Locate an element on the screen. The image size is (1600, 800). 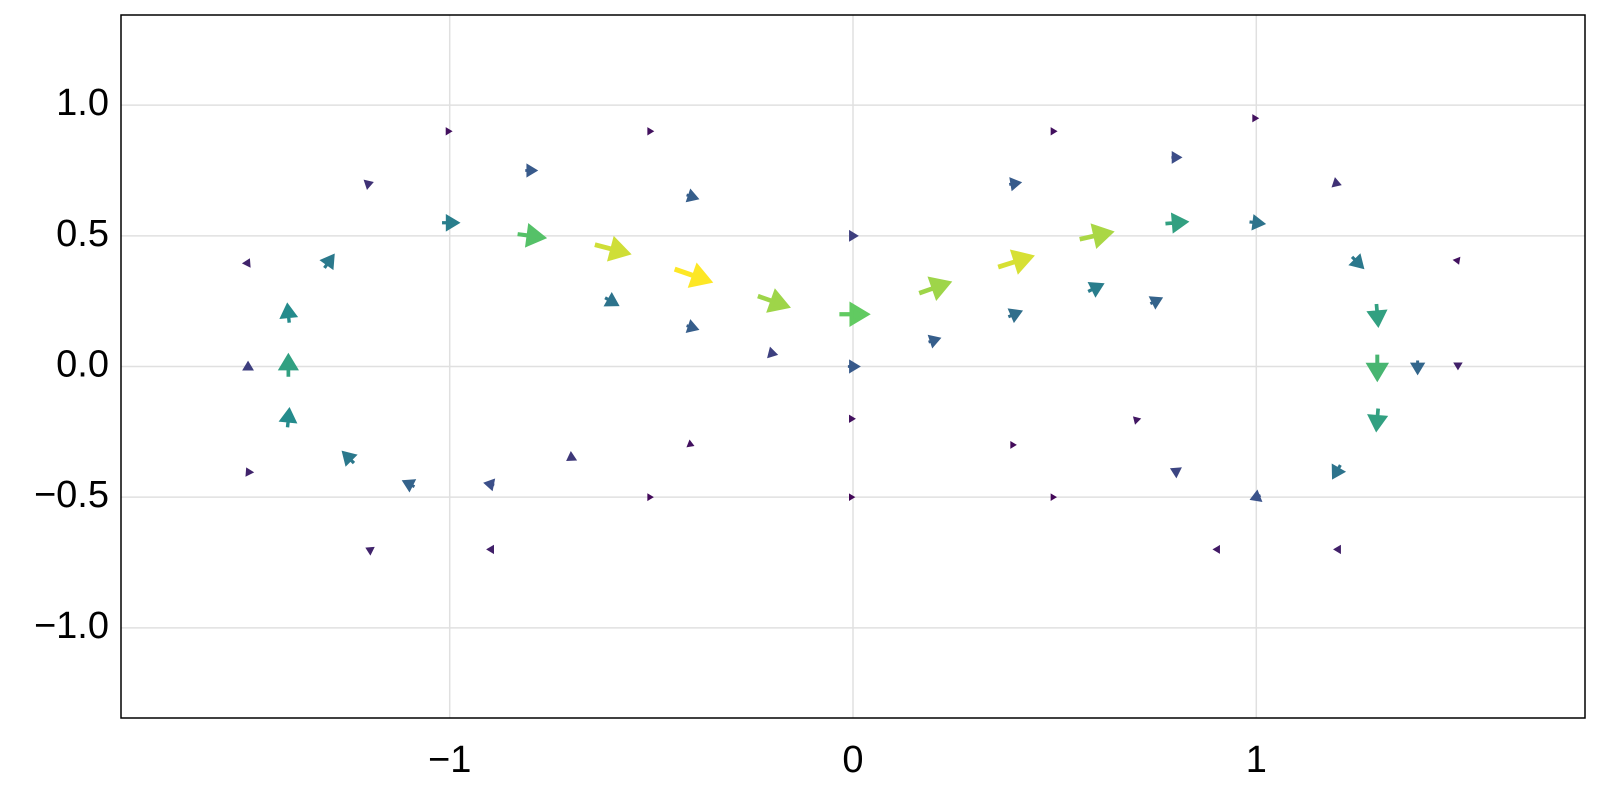
y-tick-label: −1.0 is located at coordinates (71, 626).